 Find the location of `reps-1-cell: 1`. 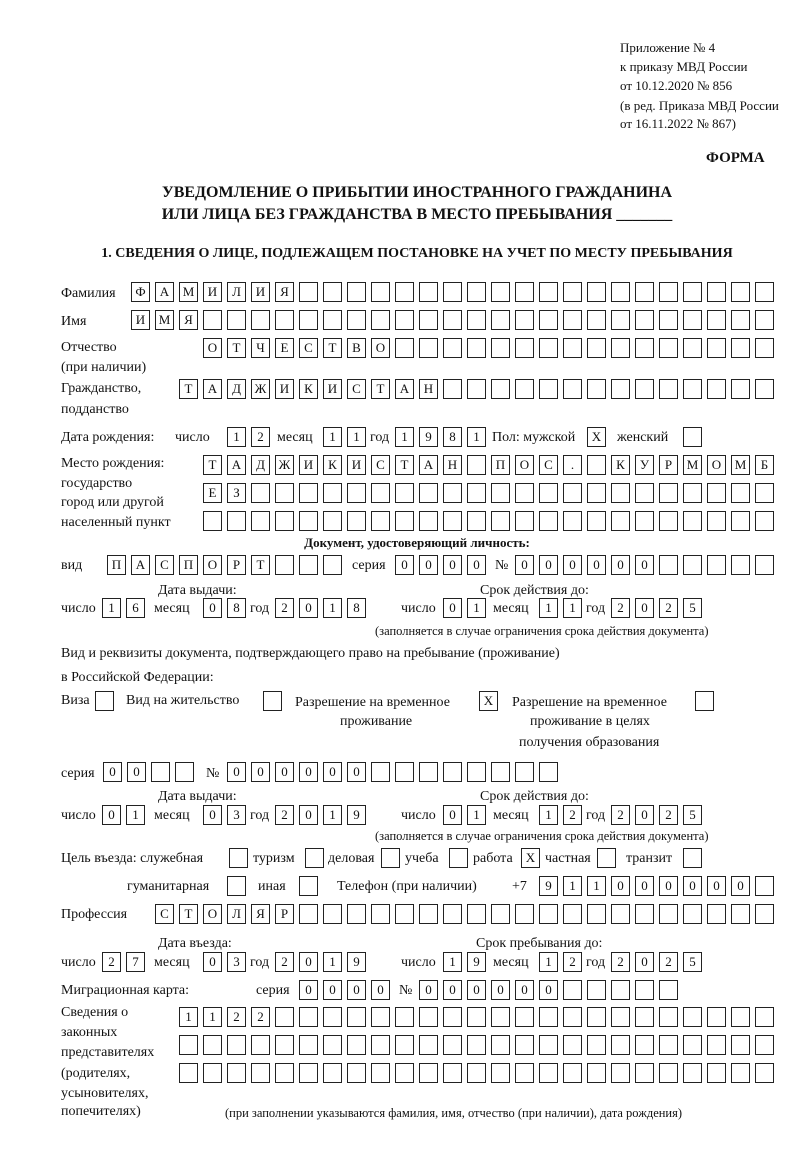

reps-1-cell: 1 is located at coordinates (188, 1017).